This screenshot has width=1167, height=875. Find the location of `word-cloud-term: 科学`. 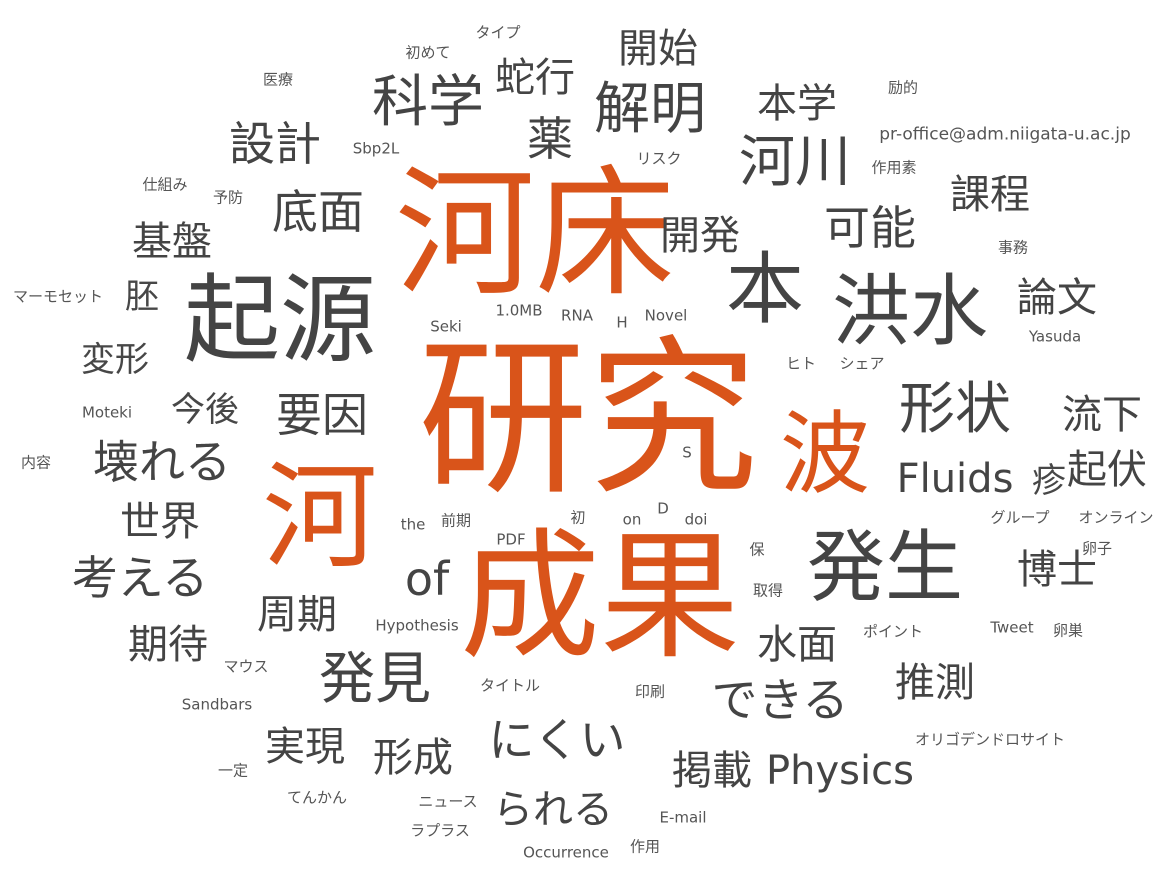

word-cloud-term: 科学 is located at coordinates (428, 102).